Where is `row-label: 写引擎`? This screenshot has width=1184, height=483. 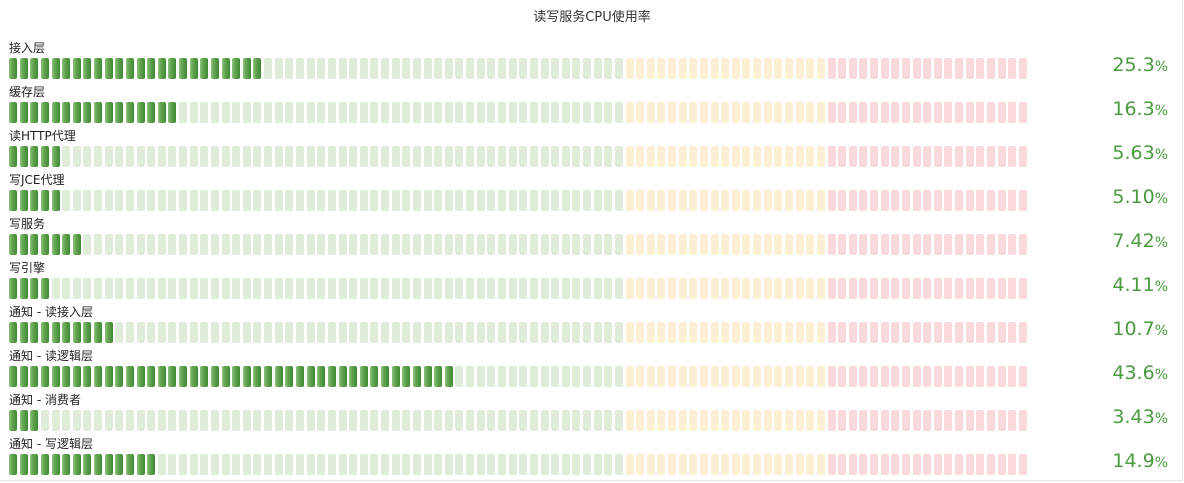
row-label: 写引擎 is located at coordinates (27, 268).